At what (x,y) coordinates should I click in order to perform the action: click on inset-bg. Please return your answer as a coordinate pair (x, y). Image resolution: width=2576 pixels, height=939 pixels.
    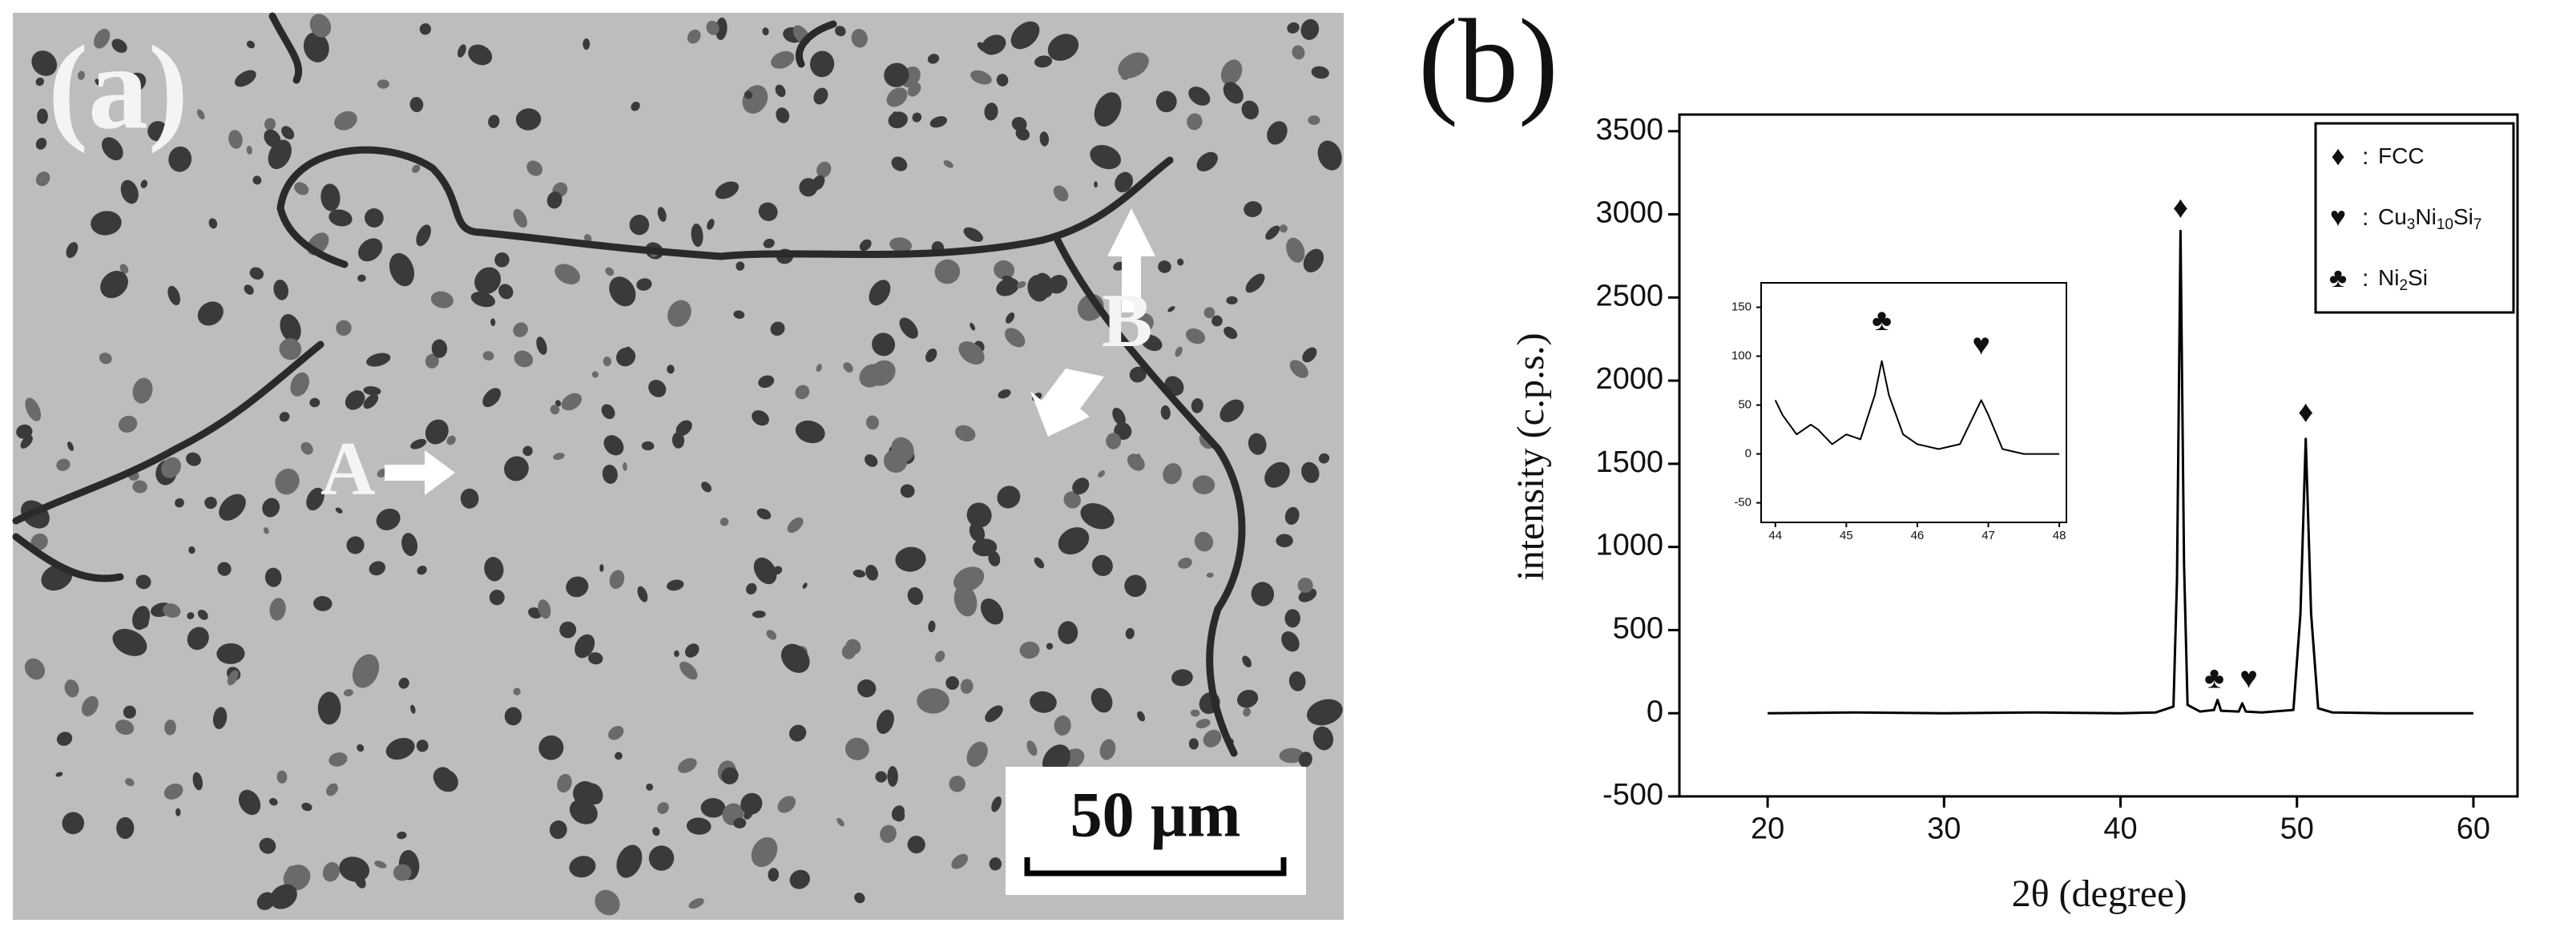
    Looking at the image, I should click on (1913, 402).